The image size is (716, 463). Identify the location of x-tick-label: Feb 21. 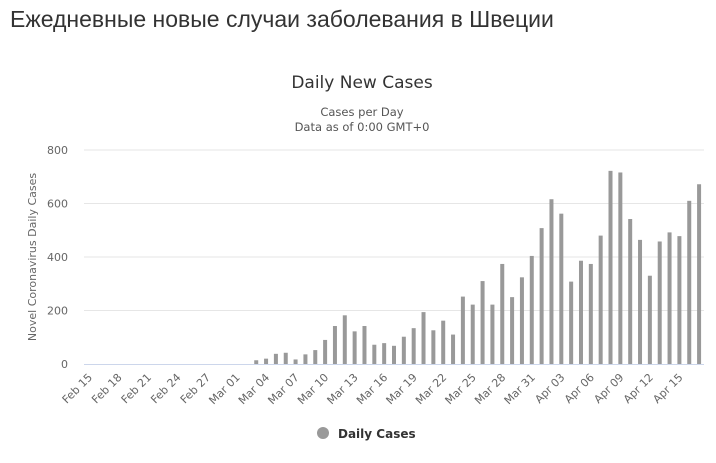
(136, 388).